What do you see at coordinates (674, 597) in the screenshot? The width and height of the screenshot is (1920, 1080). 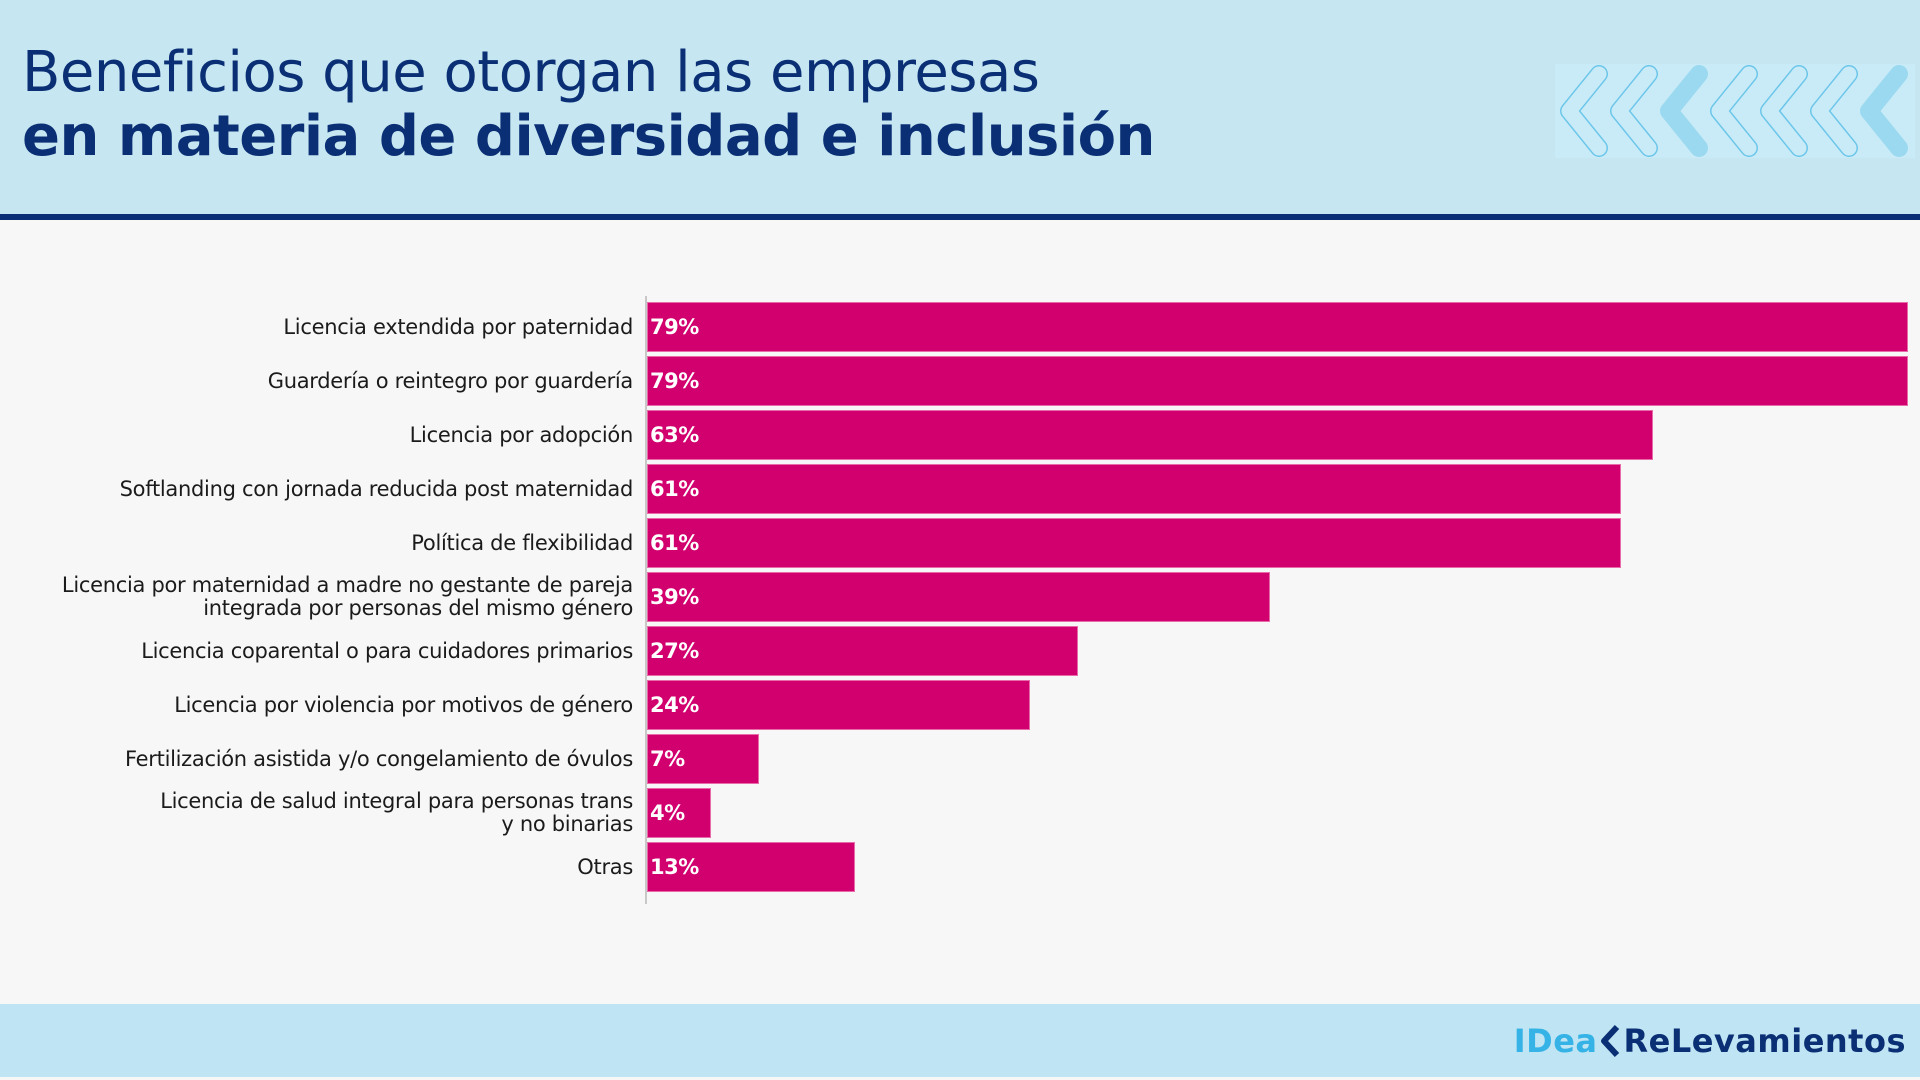 I see `bar-value-label: 39%` at bounding box center [674, 597].